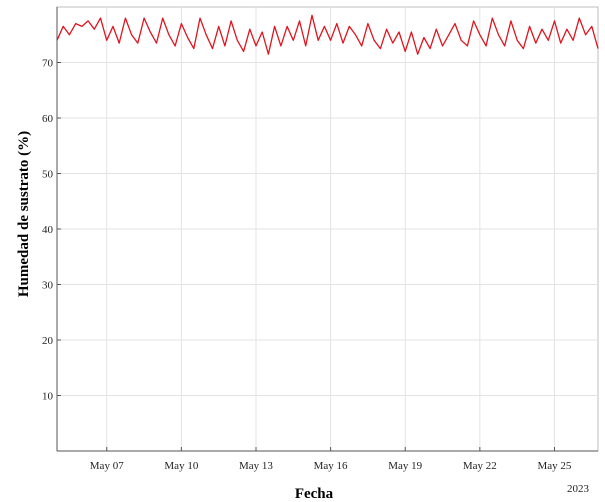 Image resolution: width=605 pixels, height=502 pixels. What do you see at coordinates (48, 230) in the screenshot?
I see `y-tick-label: 40` at bounding box center [48, 230].